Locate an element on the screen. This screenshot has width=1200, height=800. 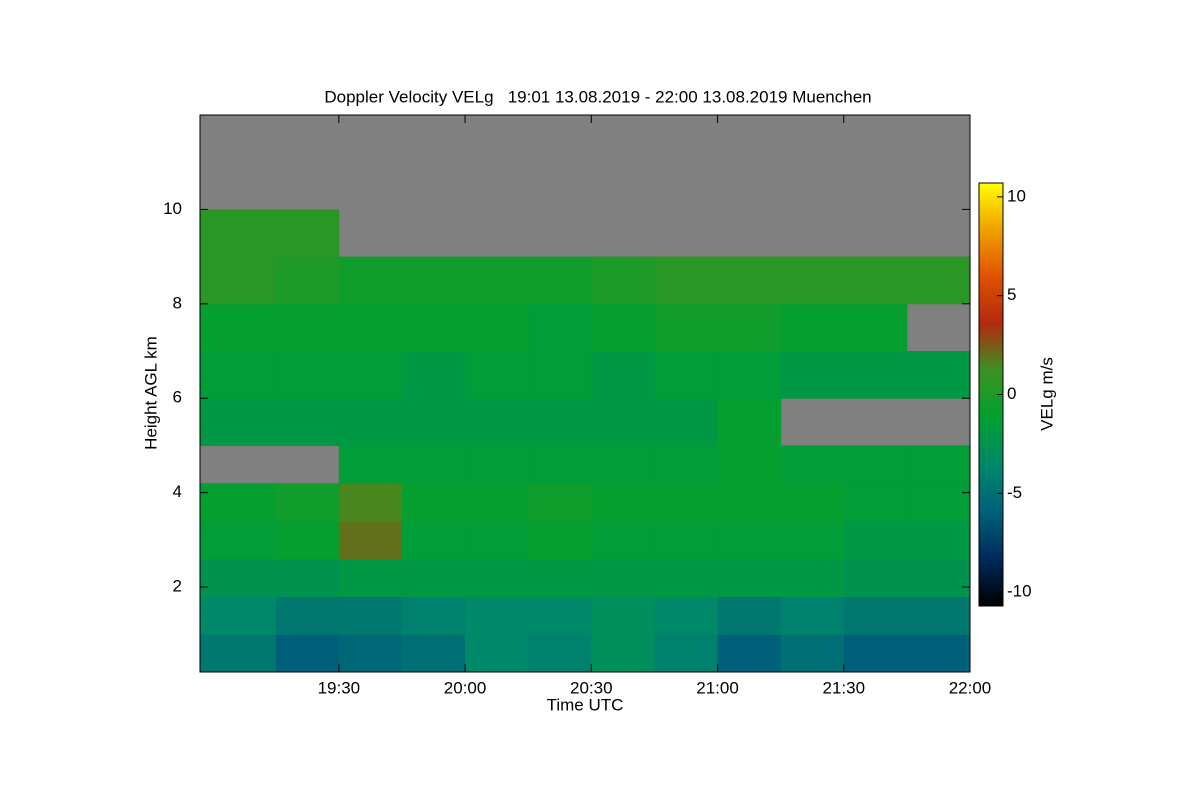
x-tick-label: 21:00 is located at coordinates (717, 687).